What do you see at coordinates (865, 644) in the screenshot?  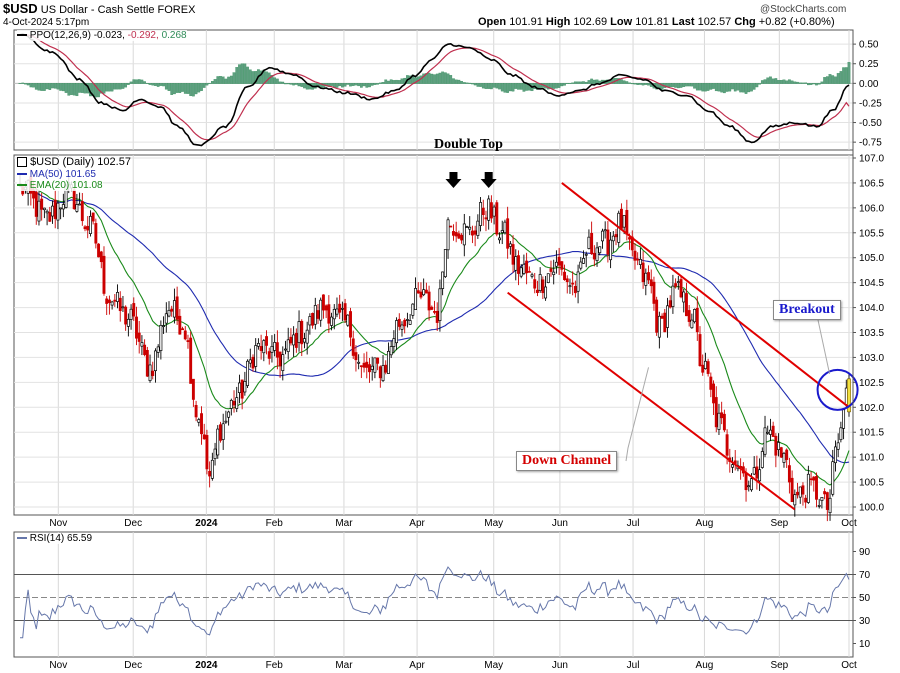 I see `rsi-tick-label: 10` at bounding box center [865, 644].